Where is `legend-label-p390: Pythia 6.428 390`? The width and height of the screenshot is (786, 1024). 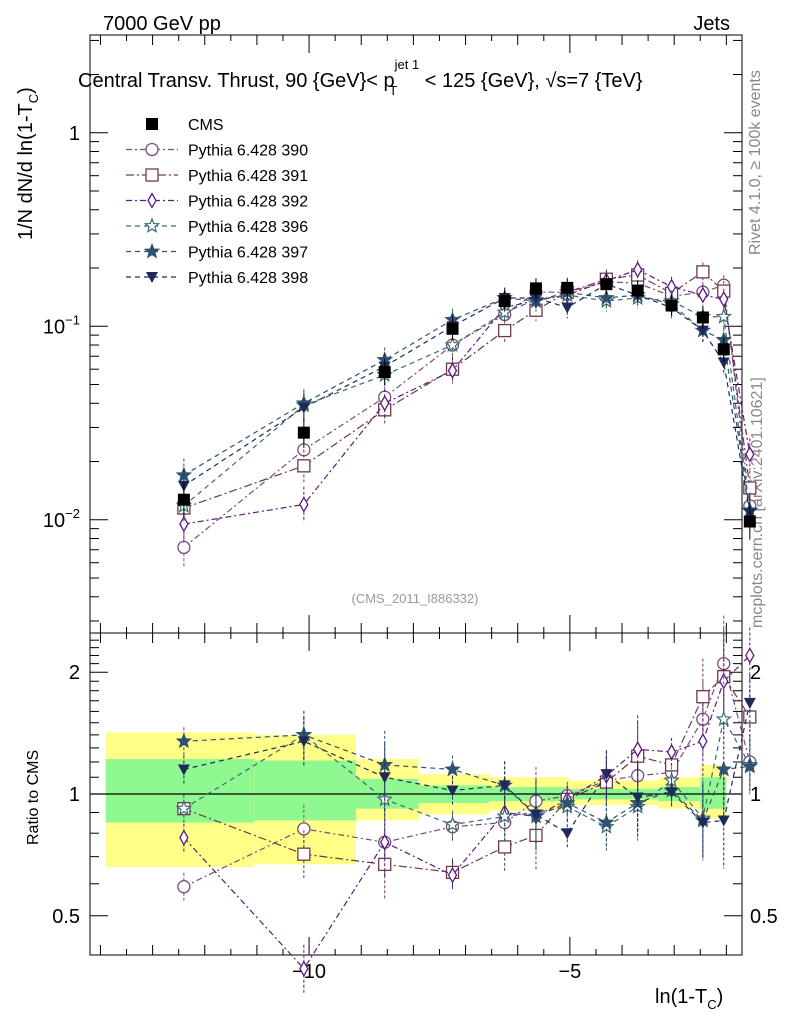
legend-label-p390: Pythia 6.428 390 is located at coordinates (248, 151).